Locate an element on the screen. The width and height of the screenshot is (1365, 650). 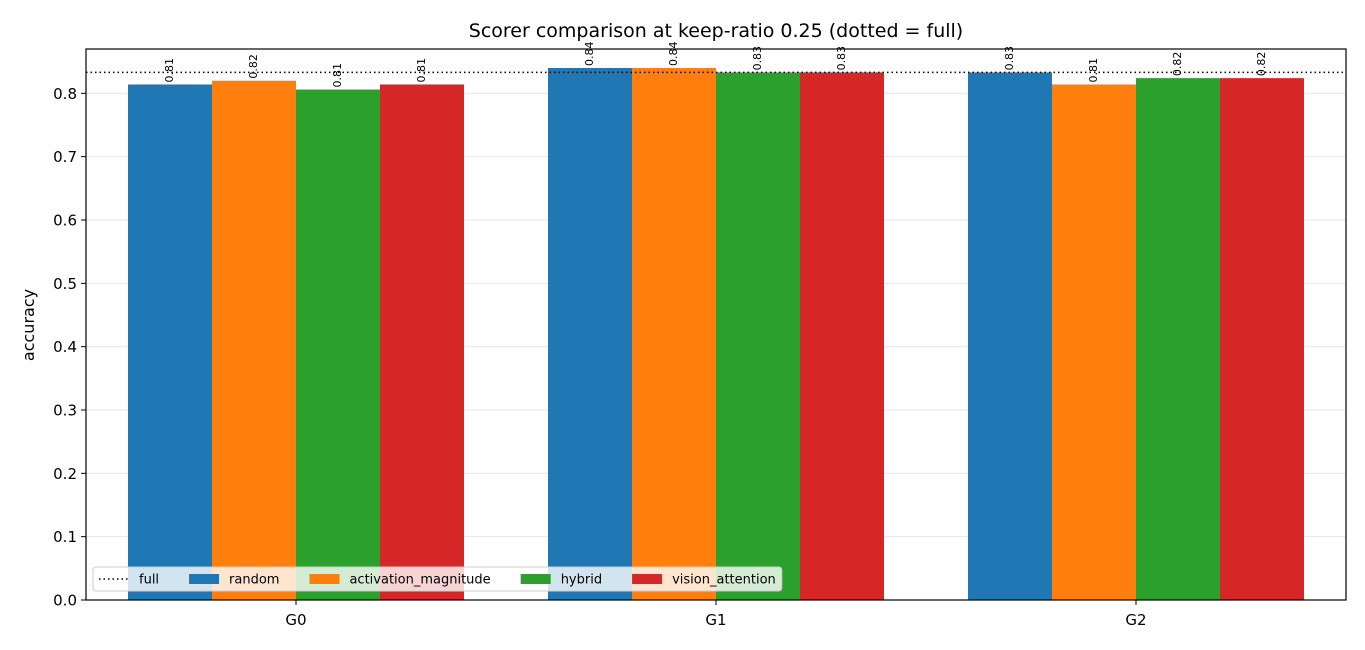
x-tick-label: G1 is located at coordinates (715, 620).